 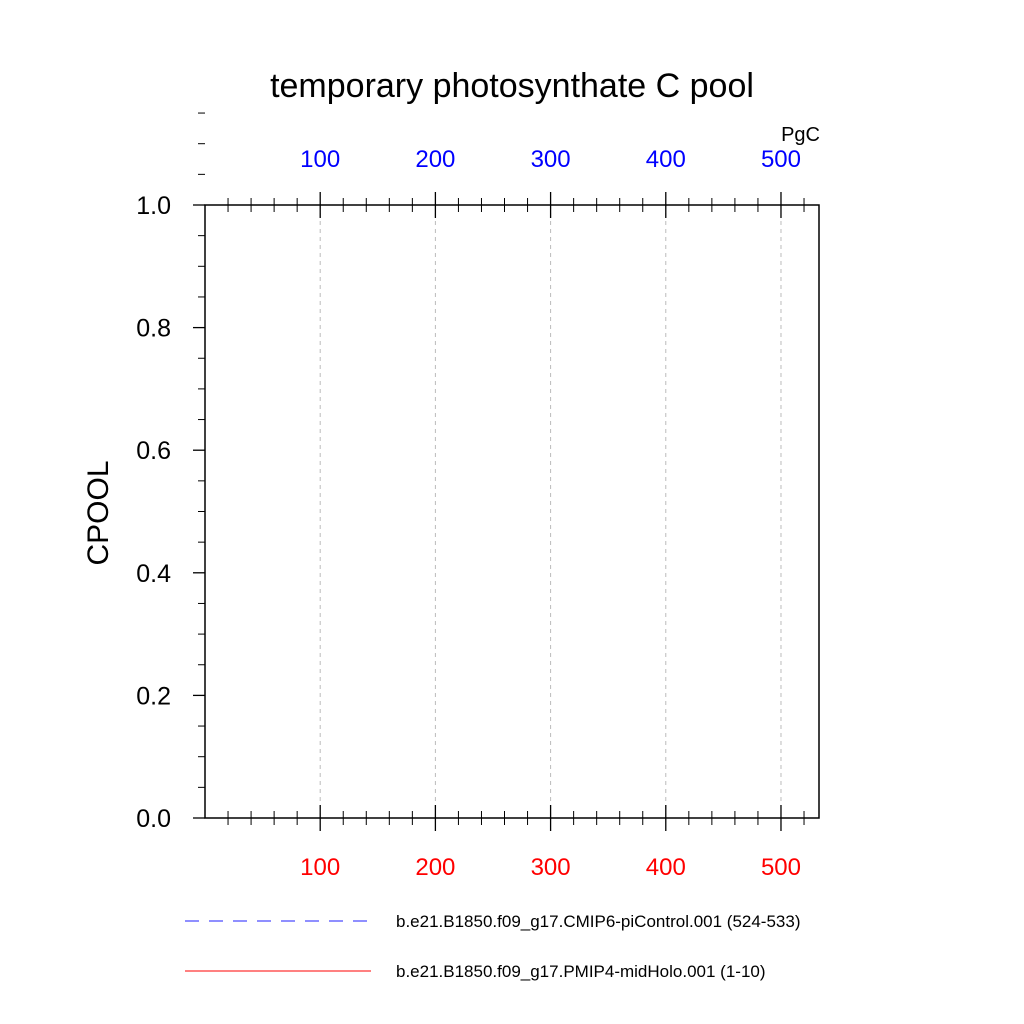 What do you see at coordinates (153, 329) in the screenshot?
I see `y-tick-label: 0.8` at bounding box center [153, 329].